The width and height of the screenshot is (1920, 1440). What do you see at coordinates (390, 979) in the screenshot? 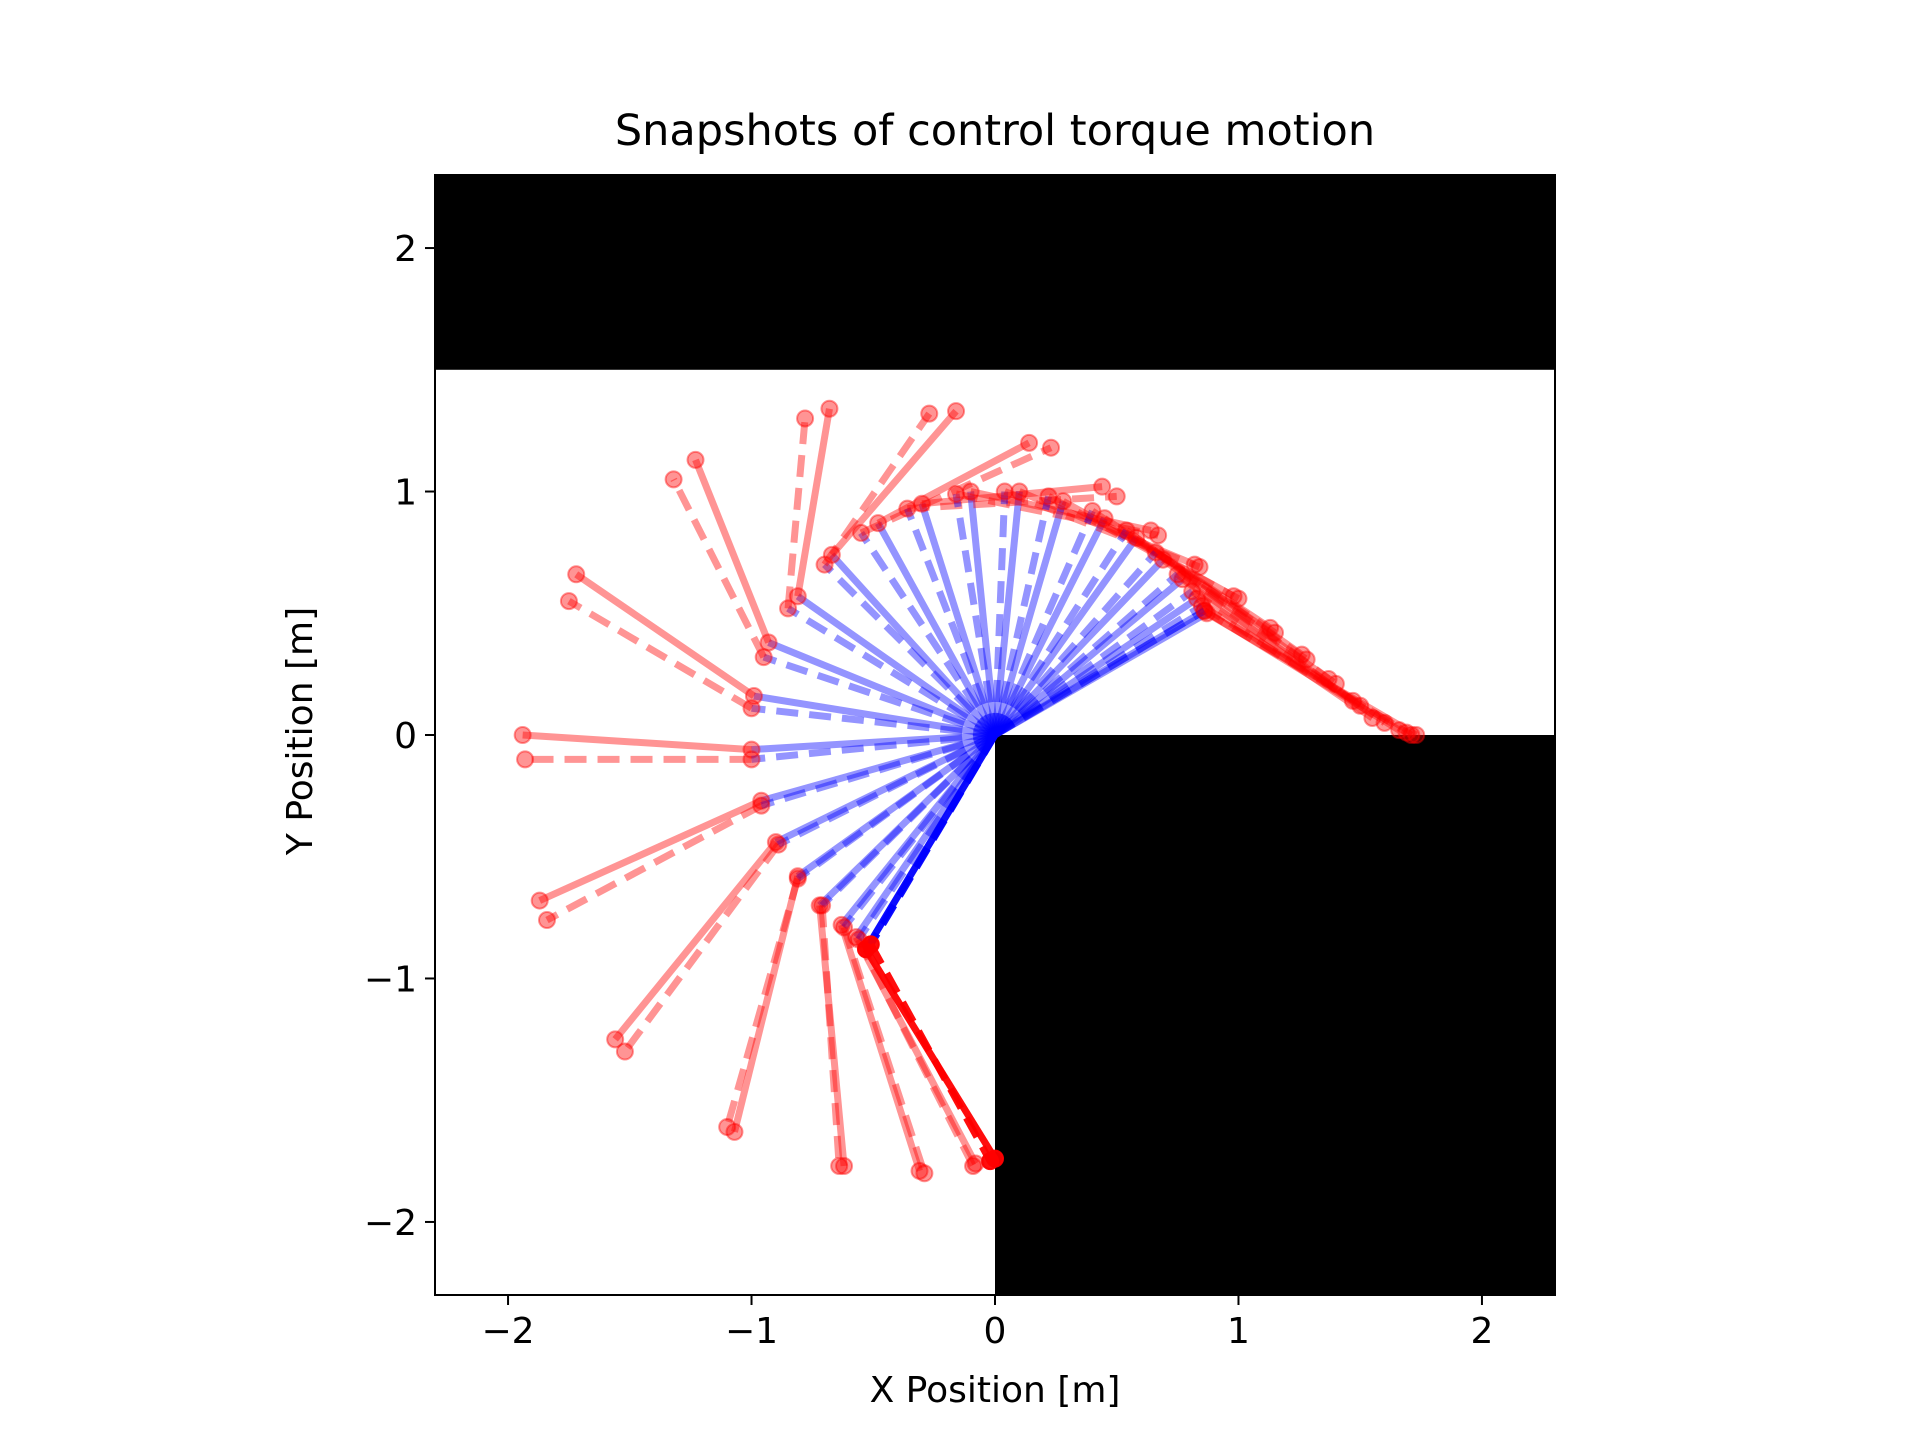
I see `y-tick-label-1: −1` at bounding box center [390, 979].